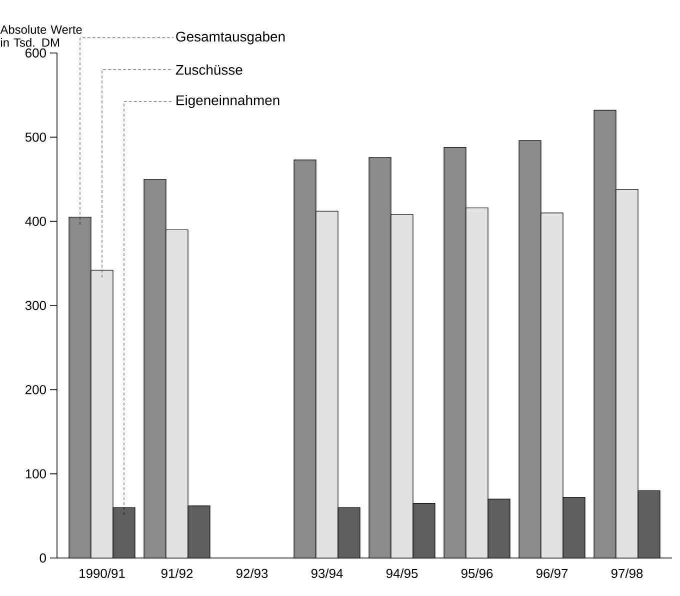  What do you see at coordinates (41, 36) in the screenshot?
I see `y-axis-title: Absolute Werte in Tsd. DM` at bounding box center [41, 36].